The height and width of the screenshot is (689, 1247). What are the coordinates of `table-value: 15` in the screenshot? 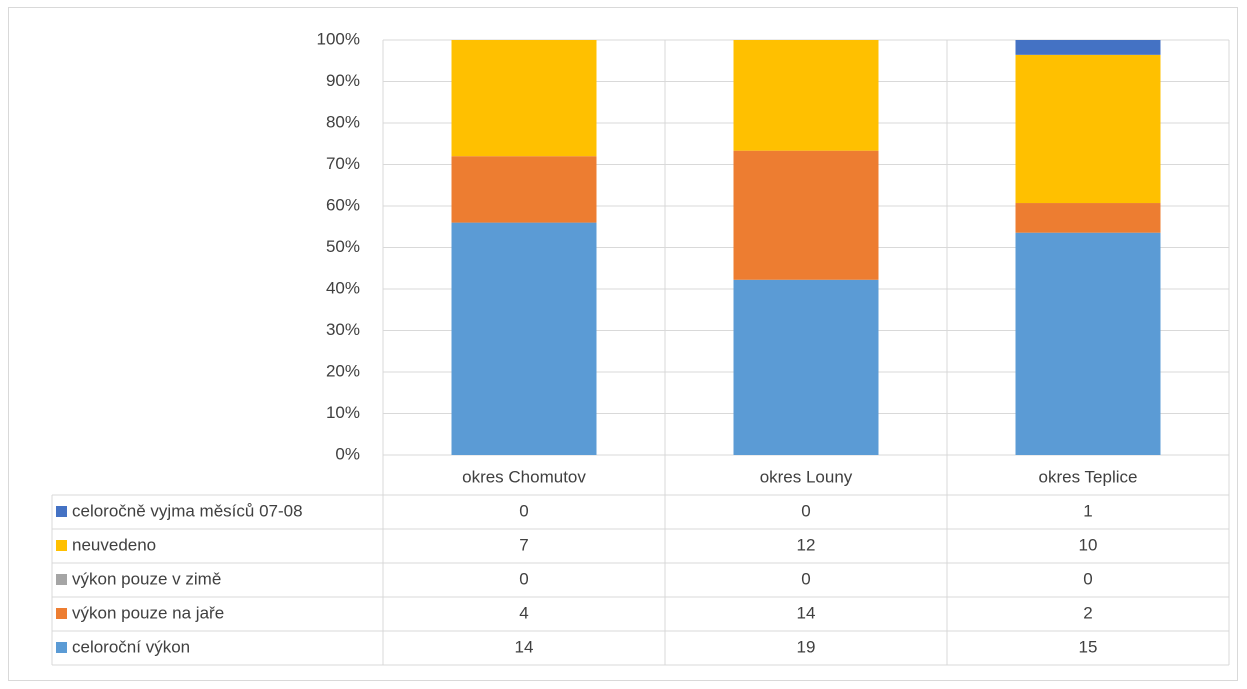 It's located at (1088, 646).